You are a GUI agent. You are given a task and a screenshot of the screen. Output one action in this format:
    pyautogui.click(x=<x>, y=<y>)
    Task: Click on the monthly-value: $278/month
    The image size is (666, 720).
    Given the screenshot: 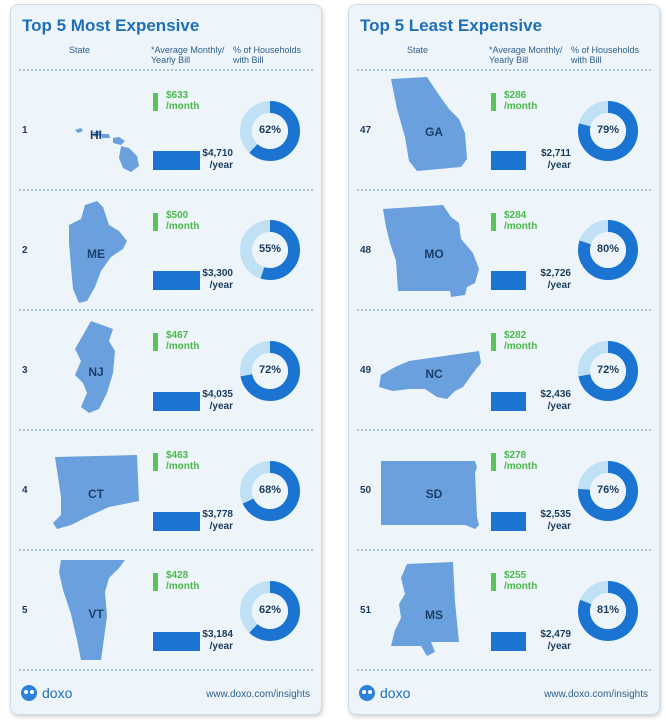 What is the action you would take?
    pyautogui.click(x=520, y=461)
    